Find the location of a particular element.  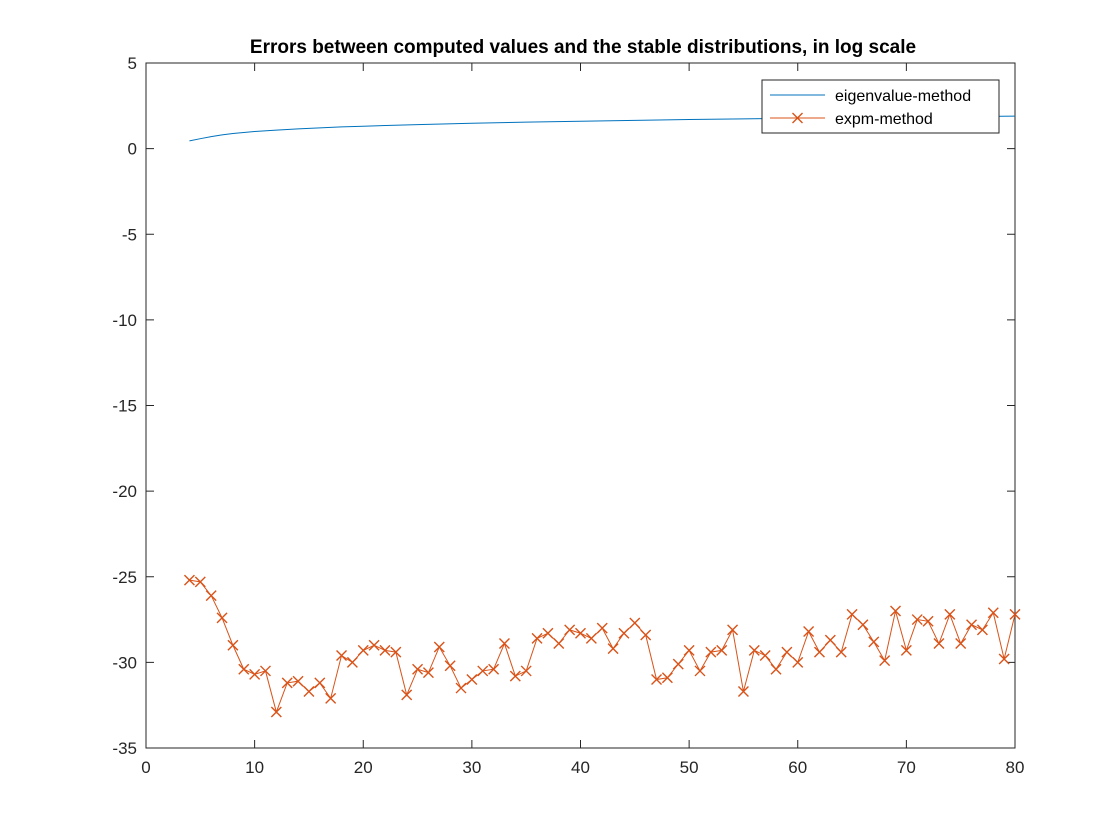

y-tick-label: -30 is located at coordinates (124, 662).